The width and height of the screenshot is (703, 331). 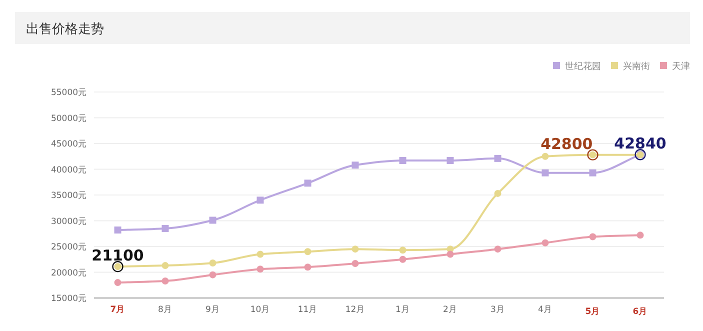 What do you see at coordinates (165, 310) in the screenshot?
I see `x-tick-label: 8月` at bounding box center [165, 310].